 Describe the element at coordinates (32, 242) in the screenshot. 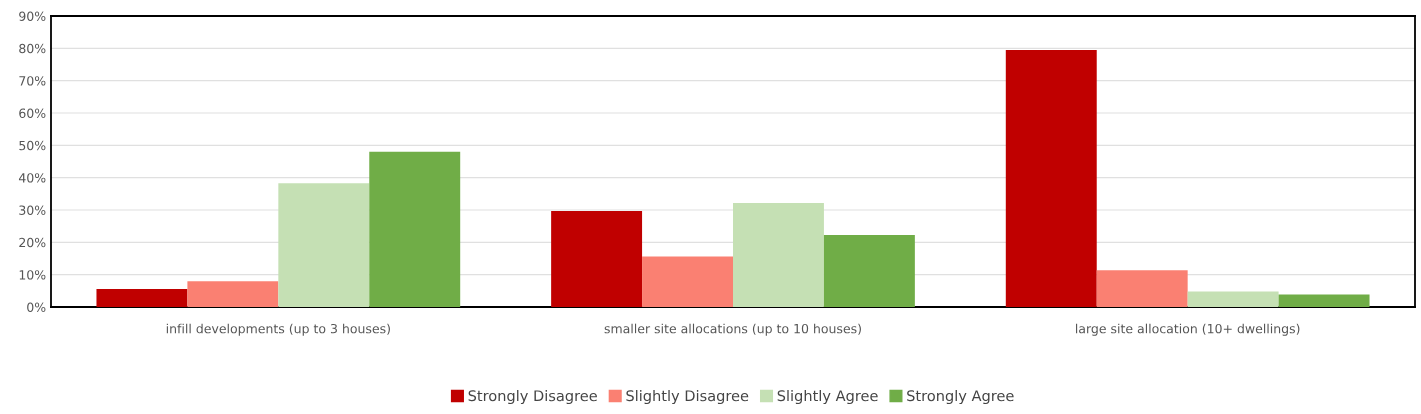

I see `y-tick-label: 20%` at that location.